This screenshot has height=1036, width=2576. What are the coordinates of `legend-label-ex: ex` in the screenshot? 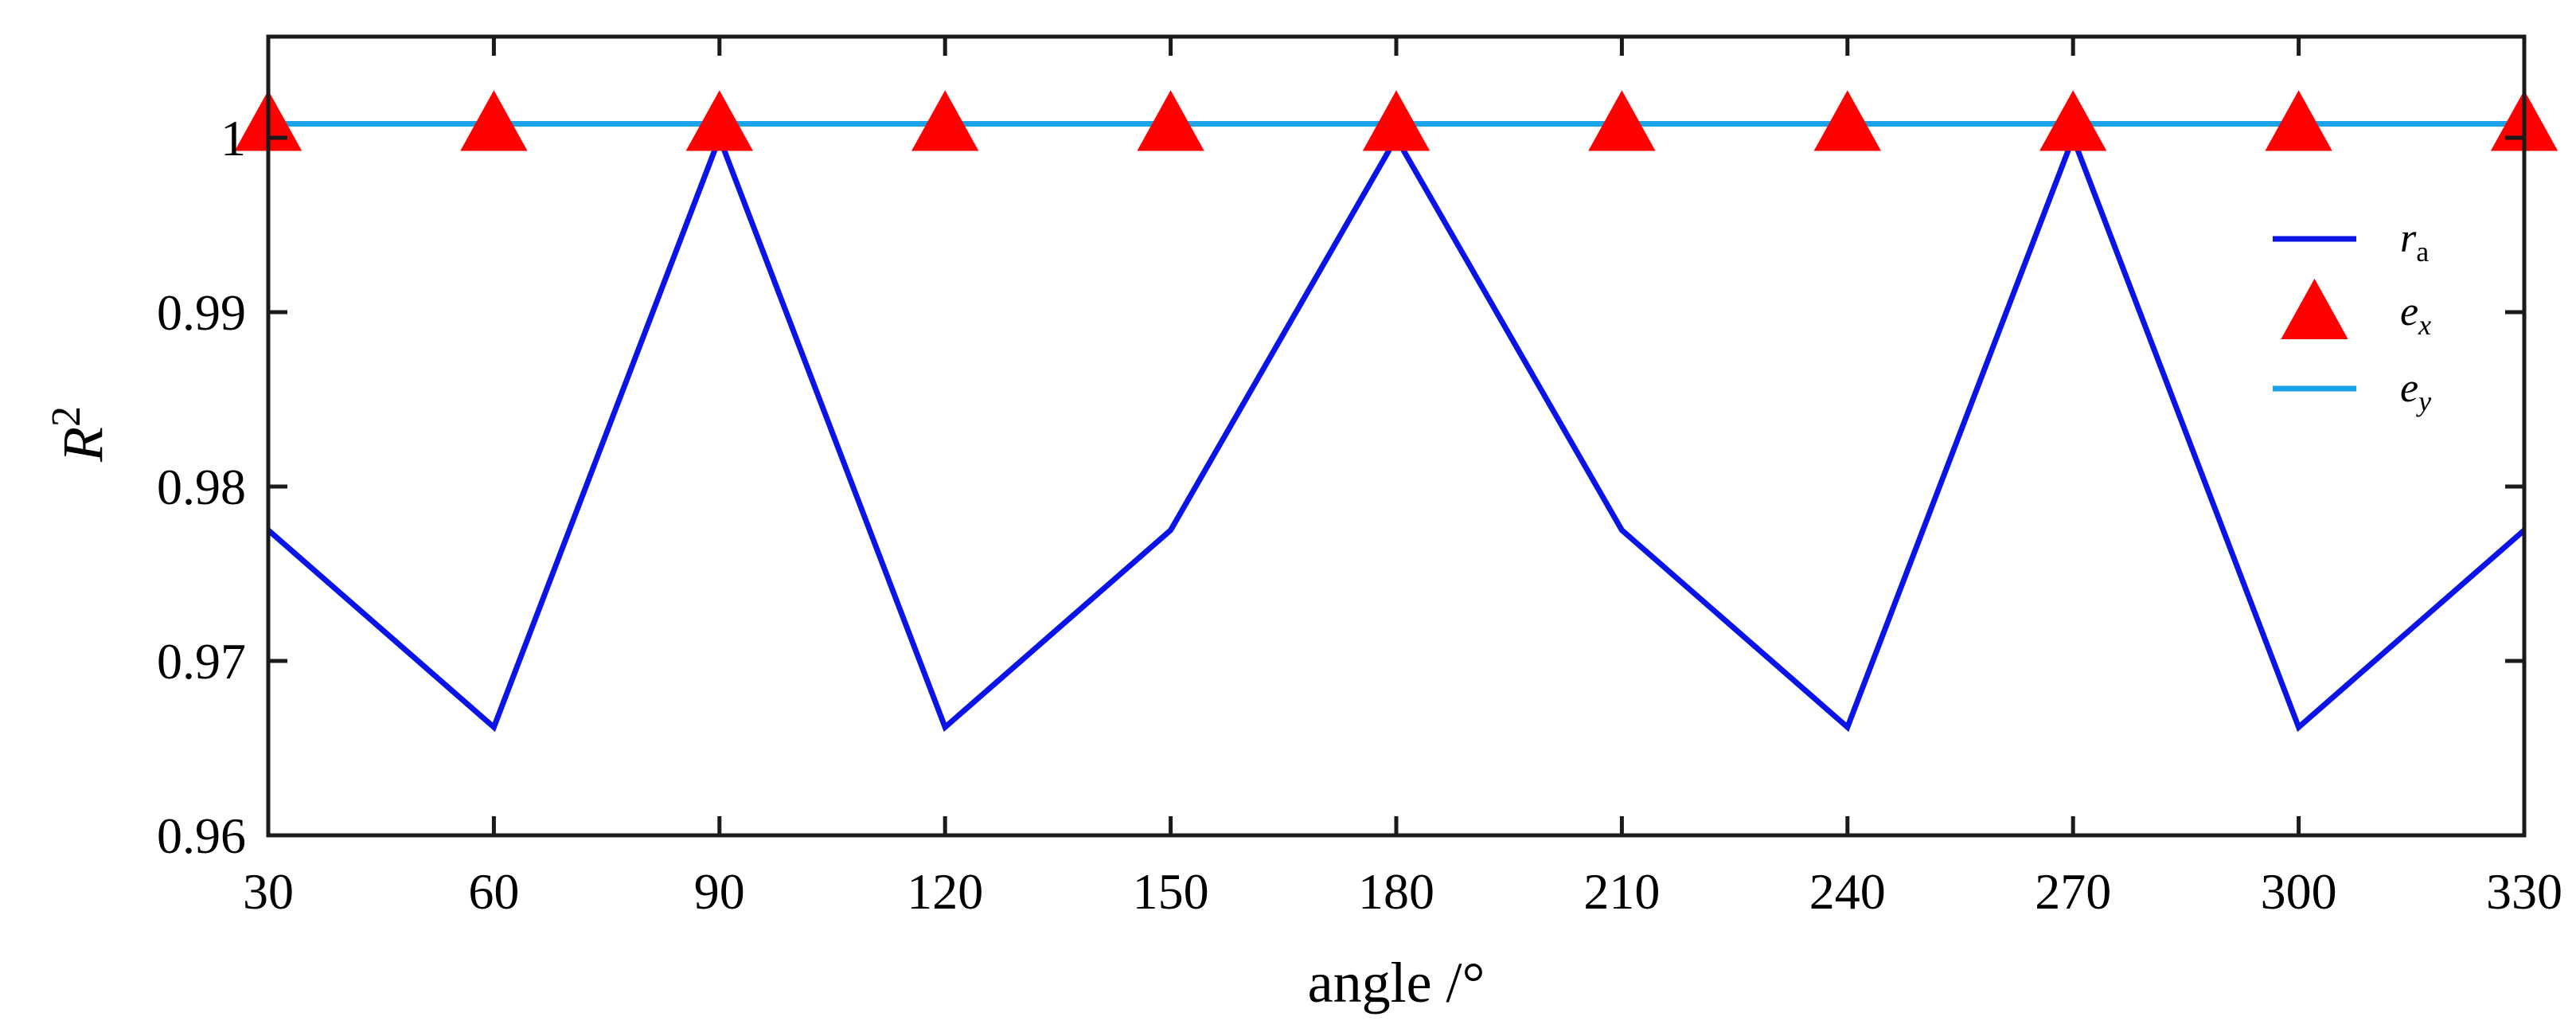 It's located at (2415, 315).